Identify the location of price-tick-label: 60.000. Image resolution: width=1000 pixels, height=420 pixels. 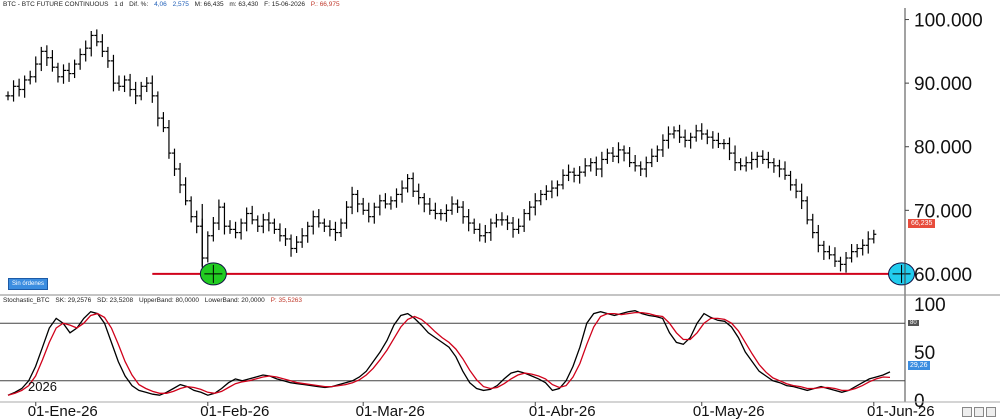
(943, 275).